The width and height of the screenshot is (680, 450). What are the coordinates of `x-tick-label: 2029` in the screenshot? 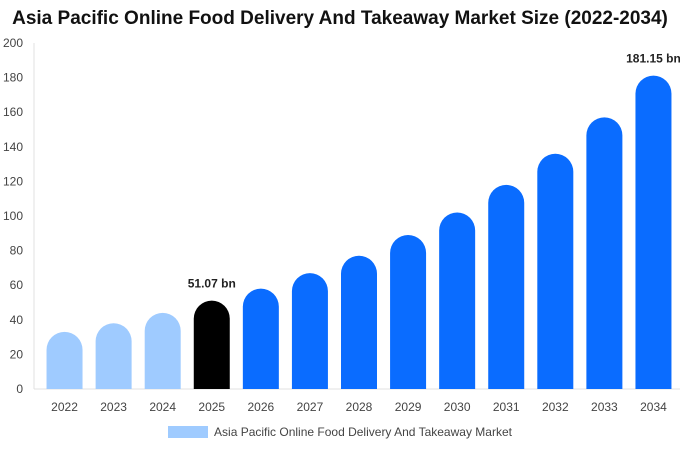 It's located at (408, 407).